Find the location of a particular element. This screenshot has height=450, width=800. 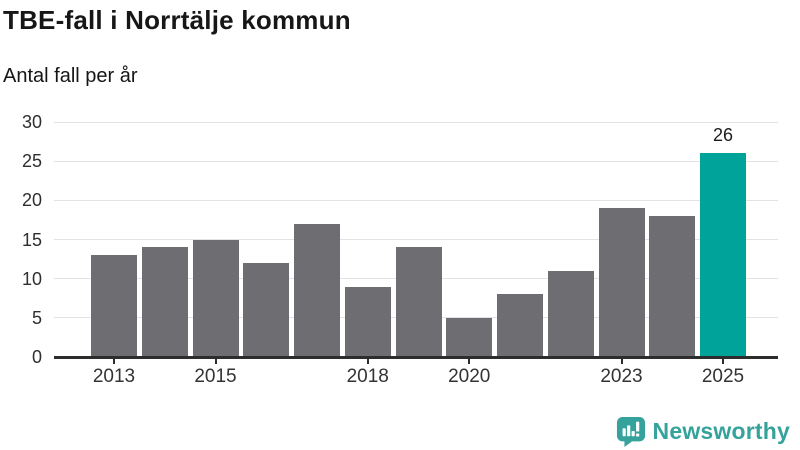

bar-2025 is located at coordinates (723, 255).